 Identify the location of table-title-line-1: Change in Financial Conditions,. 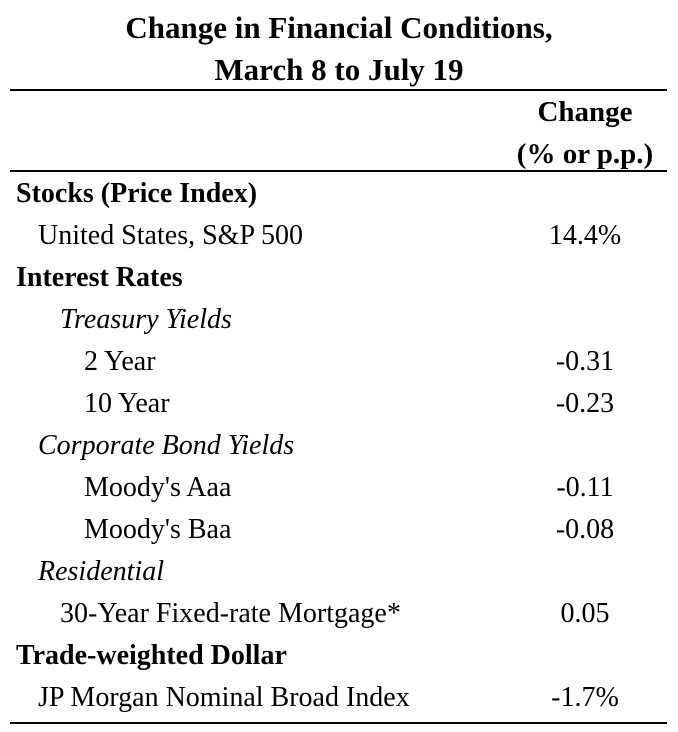
(339, 27).